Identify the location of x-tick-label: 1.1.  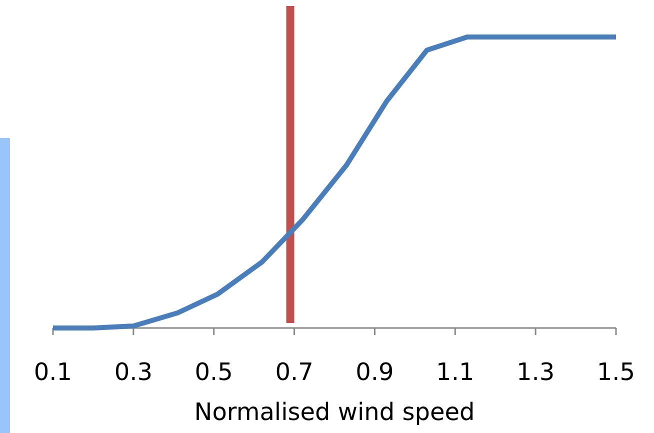
(455, 372).